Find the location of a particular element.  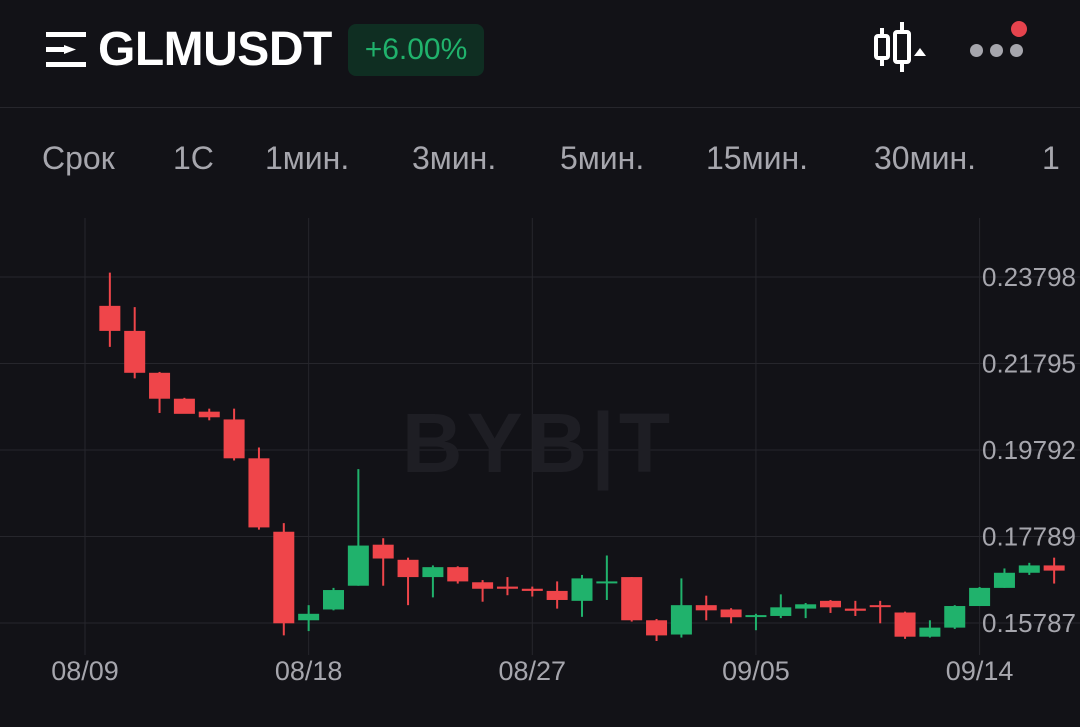

tab-5min: 5мин. is located at coordinates (602, 158).